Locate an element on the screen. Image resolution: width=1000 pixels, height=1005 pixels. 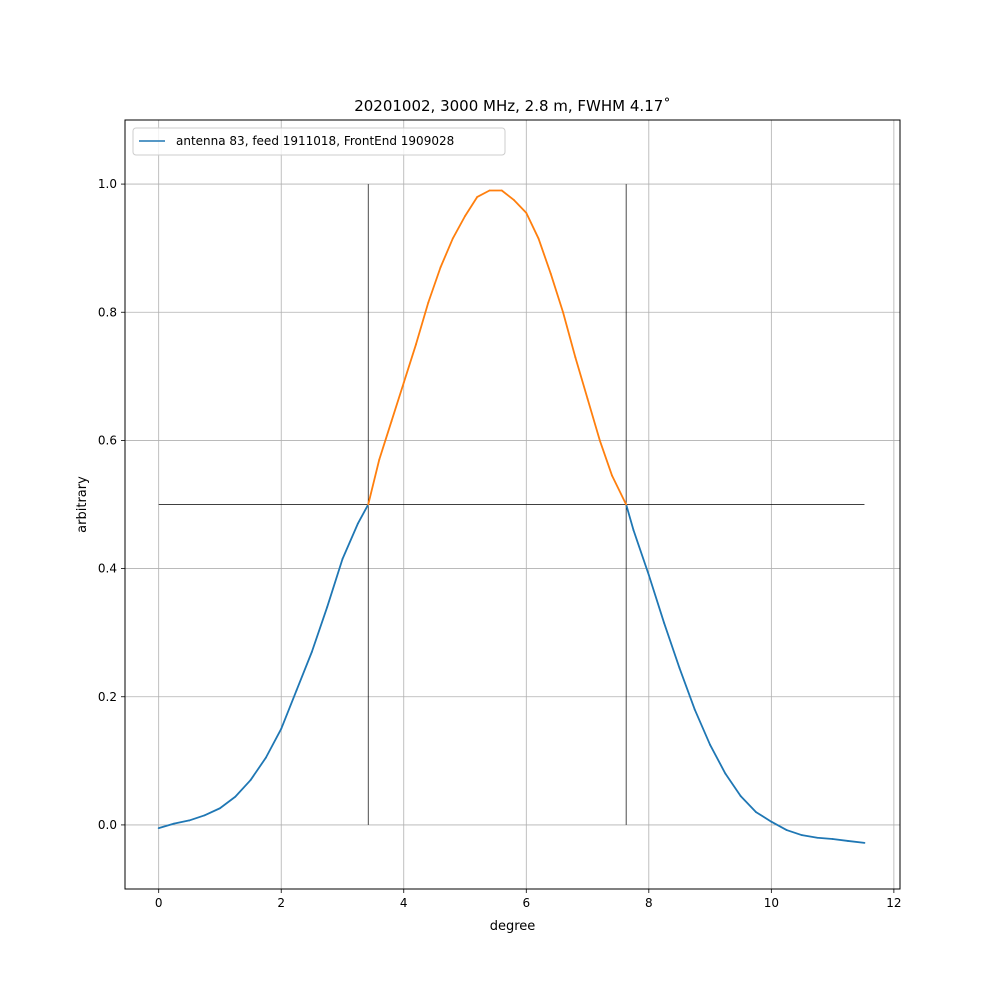
y-axis-ticks: 0.0 0.2 0.4 0.6 0.8 1.0 is located at coordinates (111, 504).